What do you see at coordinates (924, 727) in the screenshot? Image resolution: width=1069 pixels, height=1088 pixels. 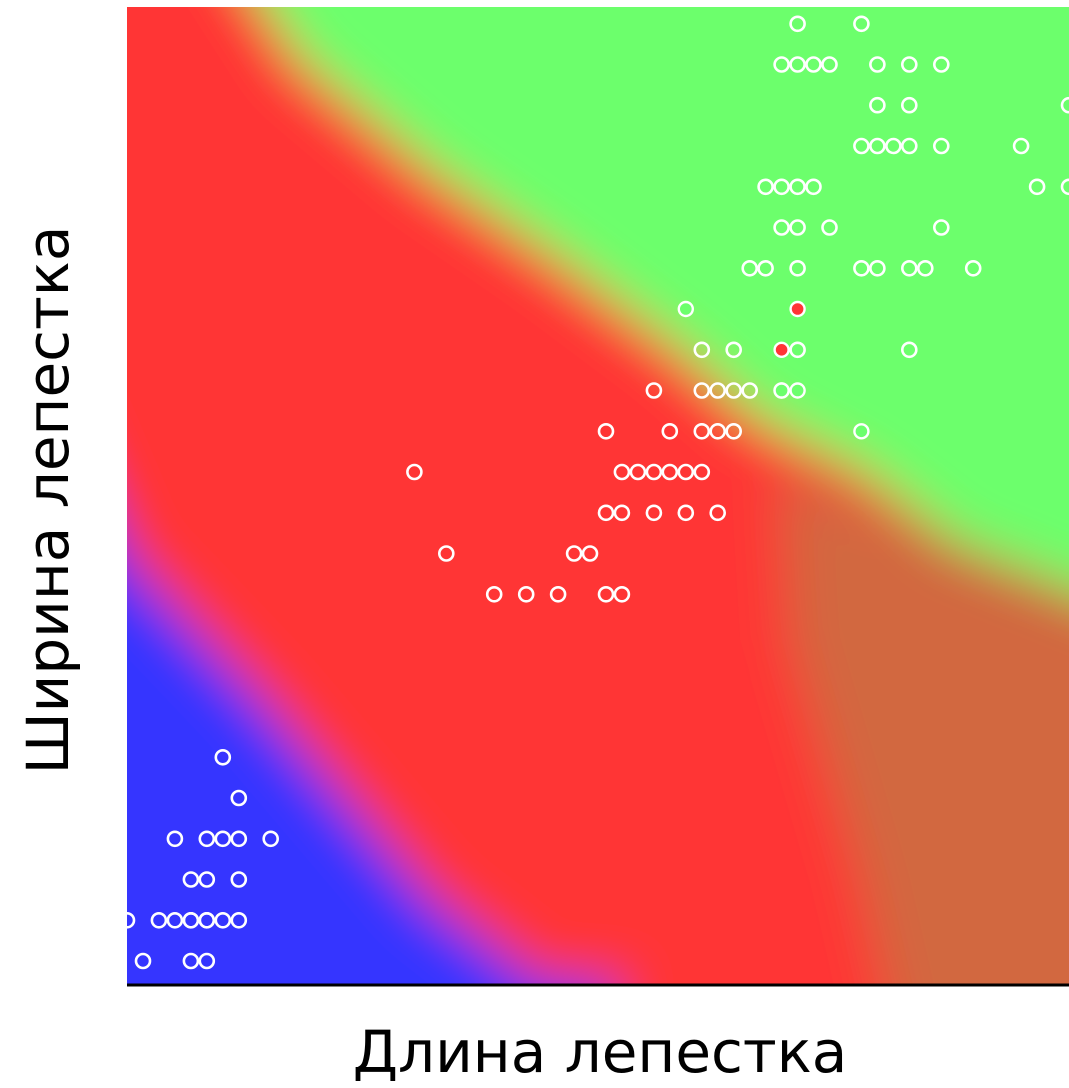 I see `region-mixed` at bounding box center [924, 727].